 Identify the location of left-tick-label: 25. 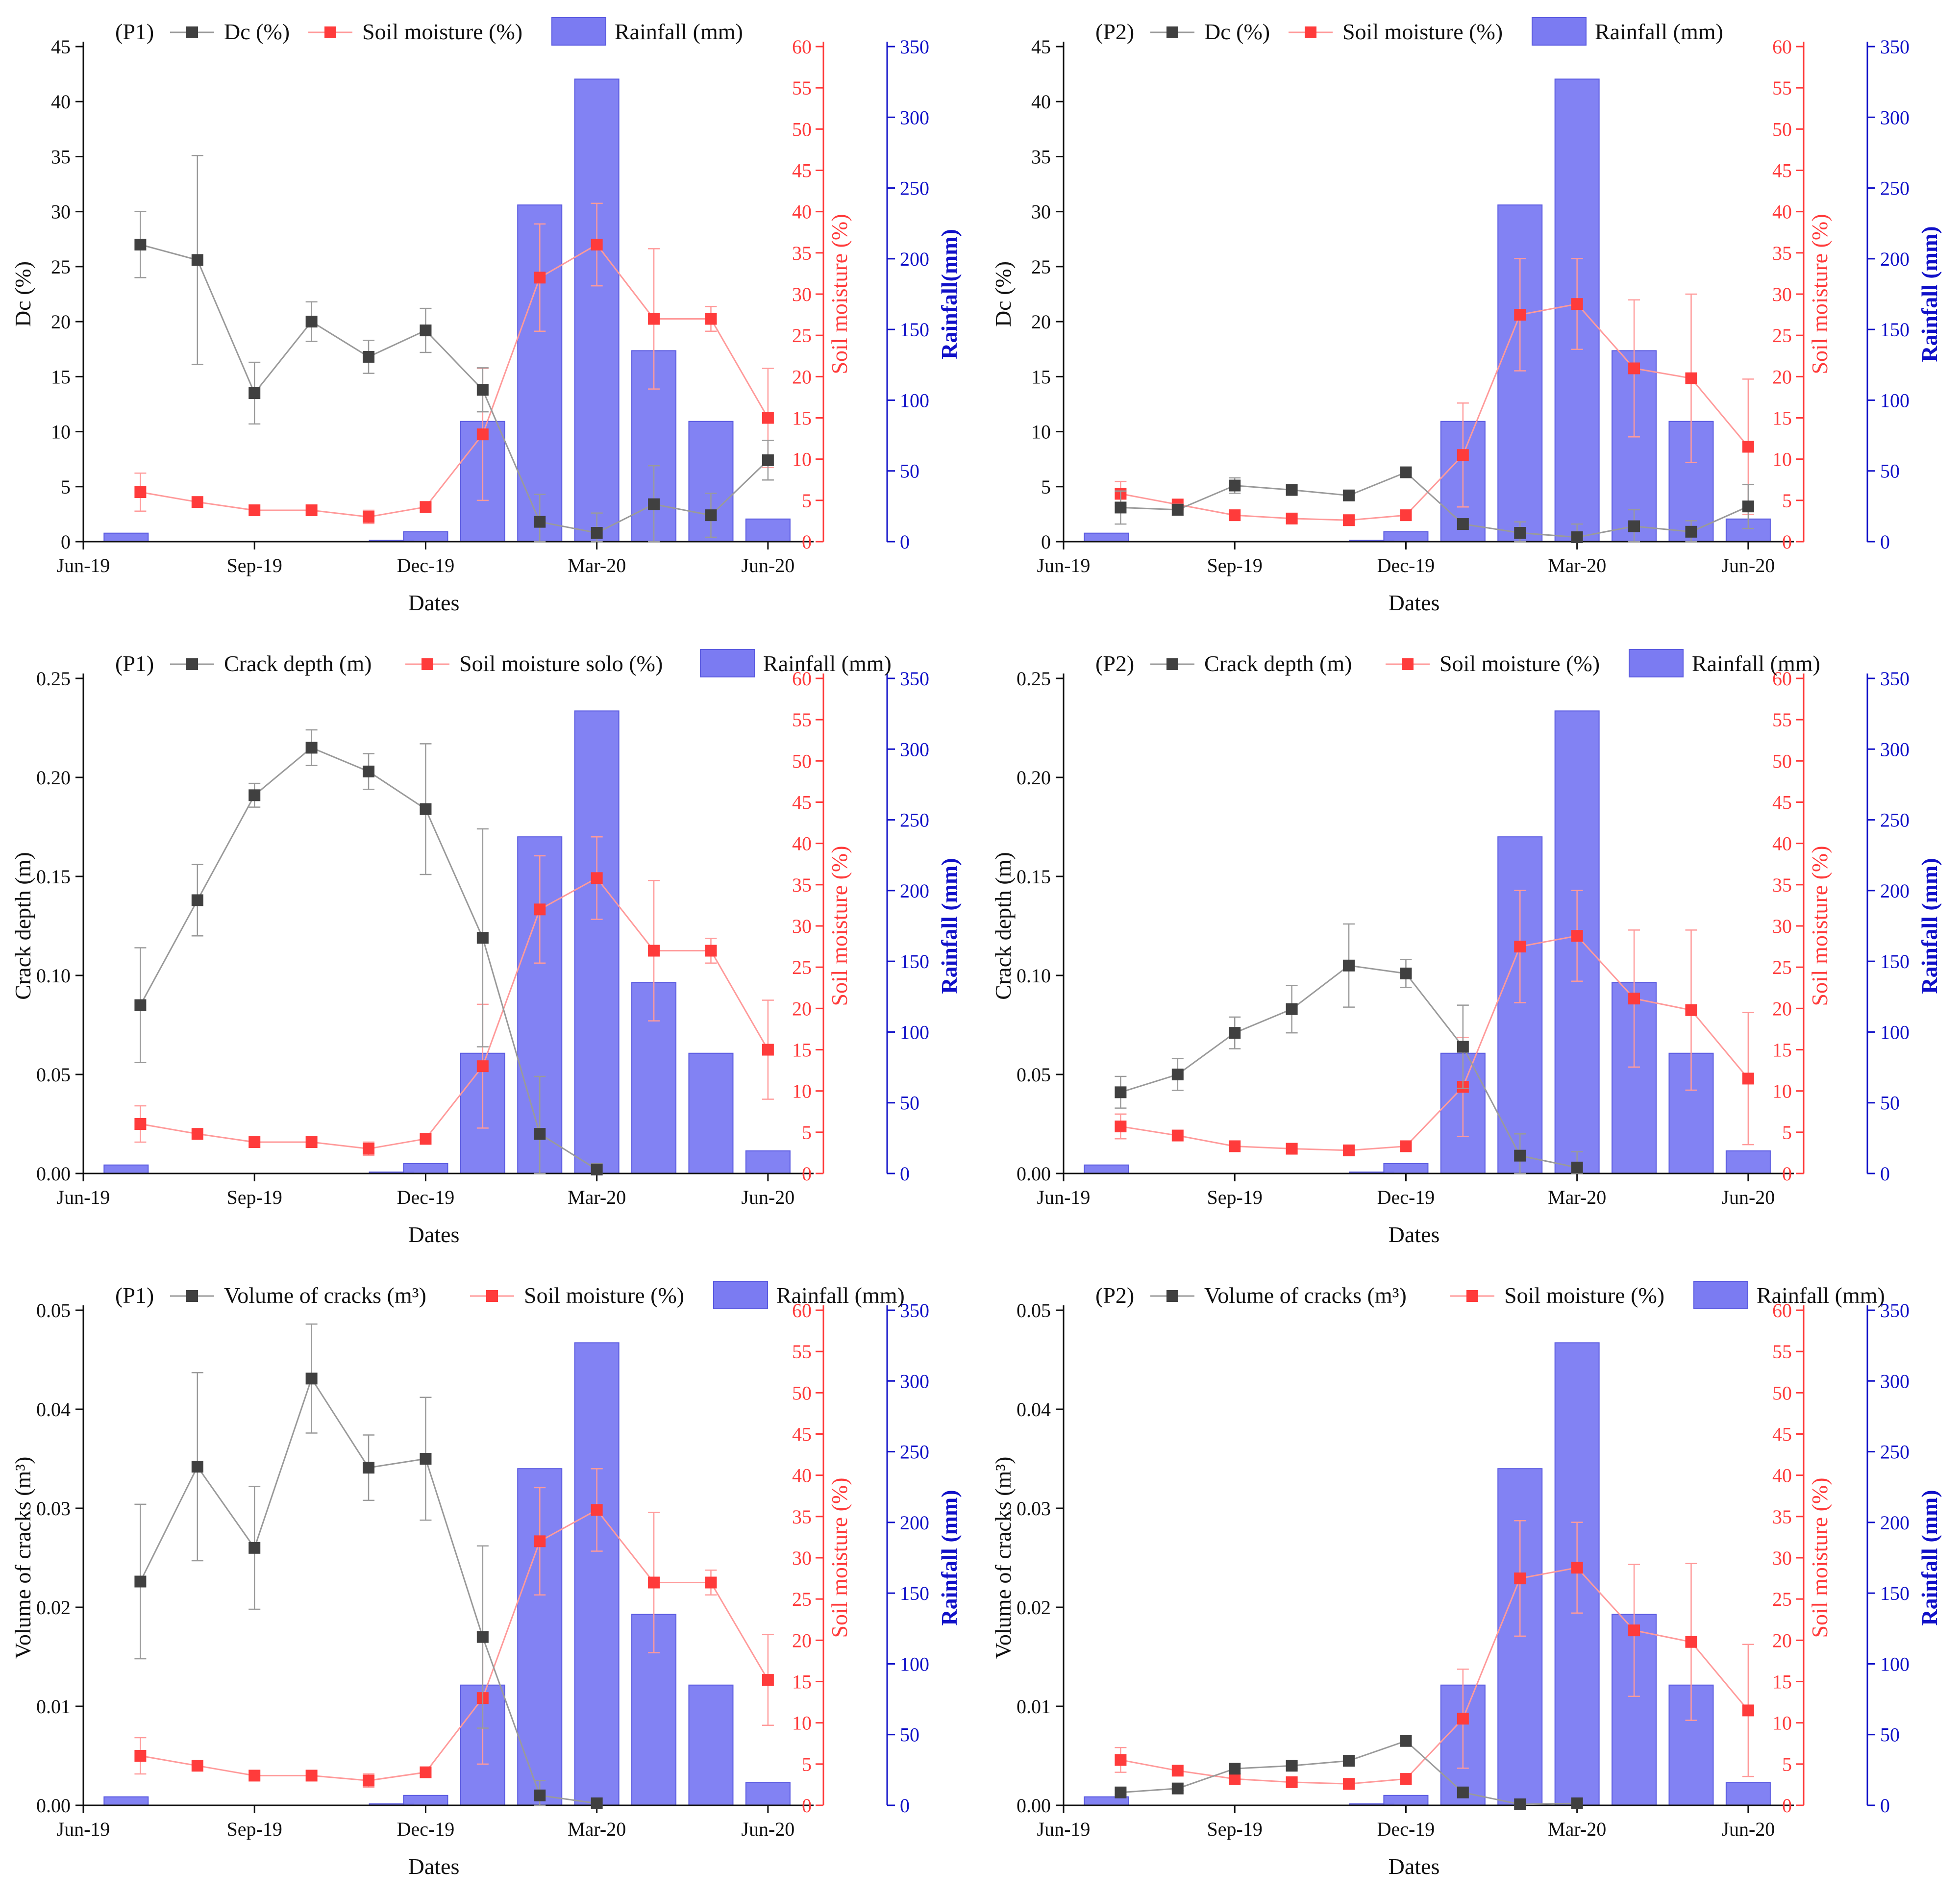
(61, 267).